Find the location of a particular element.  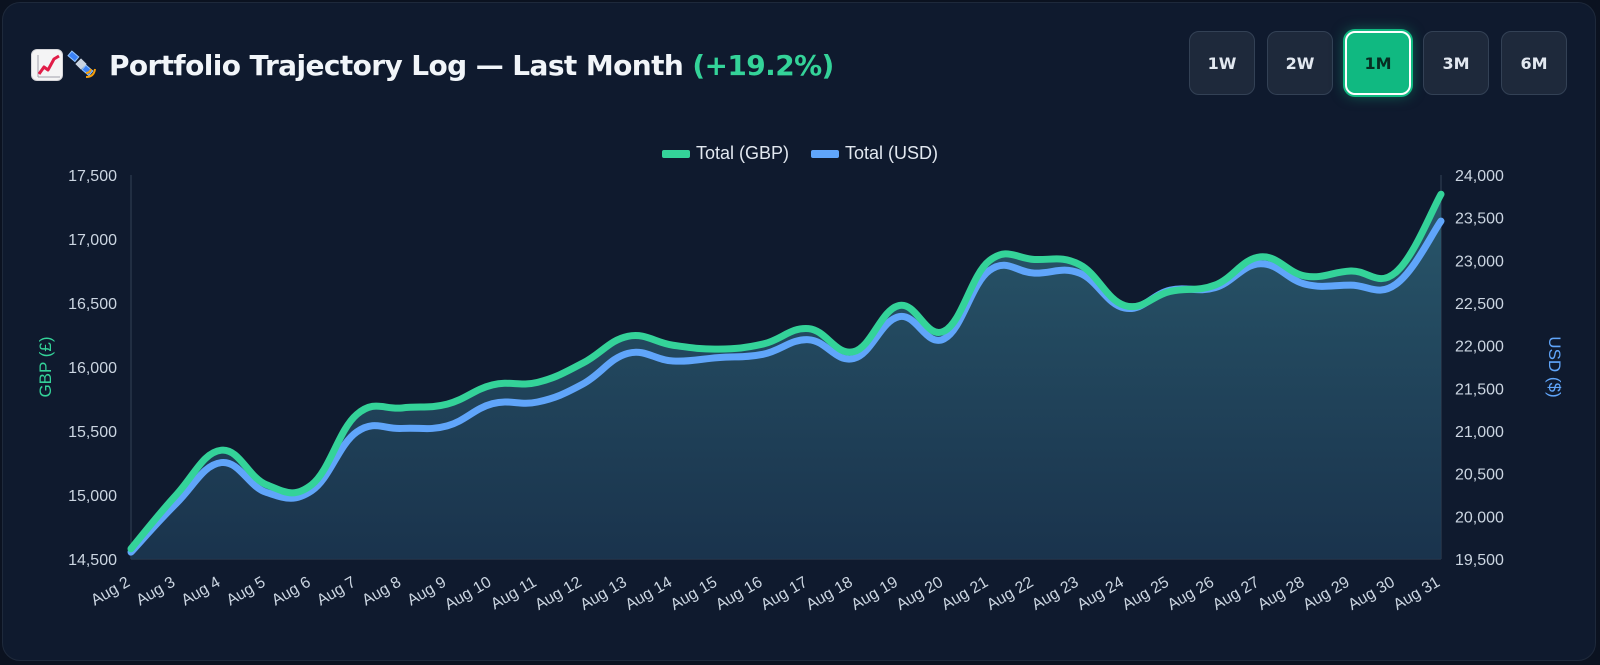

range-button-6m: 6M is located at coordinates (1534, 63).